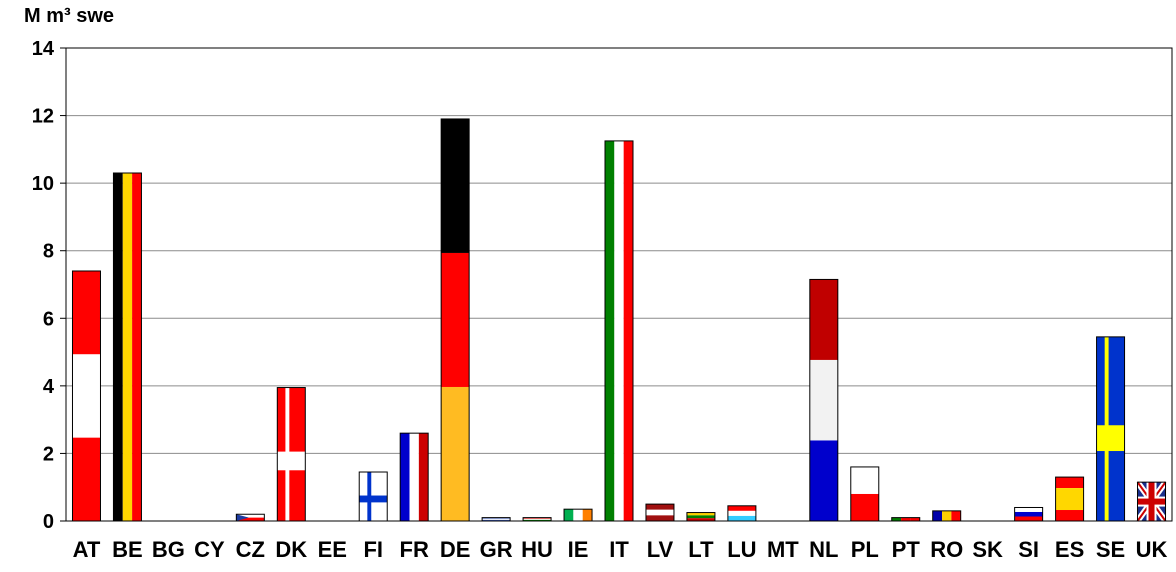 The width and height of the screenshot is (1176, 572). What do you see at coordinates (578, 515) in the screenshot?
I see `bar-ie` at bounding box center [578, 515].